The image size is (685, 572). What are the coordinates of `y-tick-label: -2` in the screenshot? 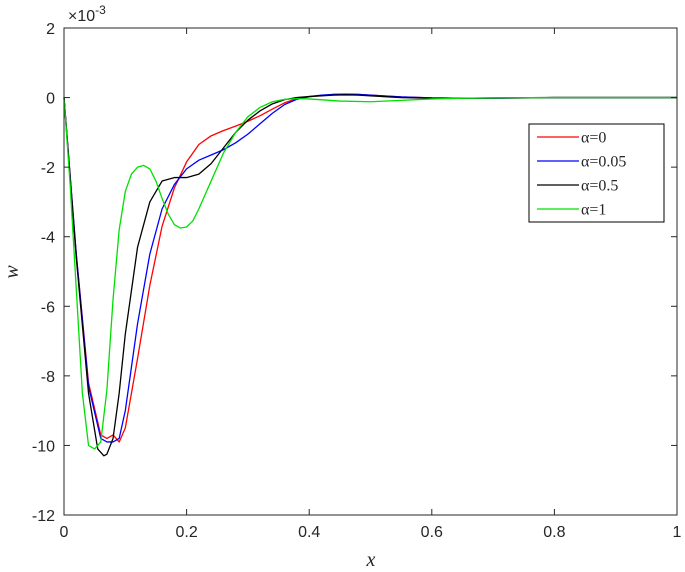 It's located at (48, 168).